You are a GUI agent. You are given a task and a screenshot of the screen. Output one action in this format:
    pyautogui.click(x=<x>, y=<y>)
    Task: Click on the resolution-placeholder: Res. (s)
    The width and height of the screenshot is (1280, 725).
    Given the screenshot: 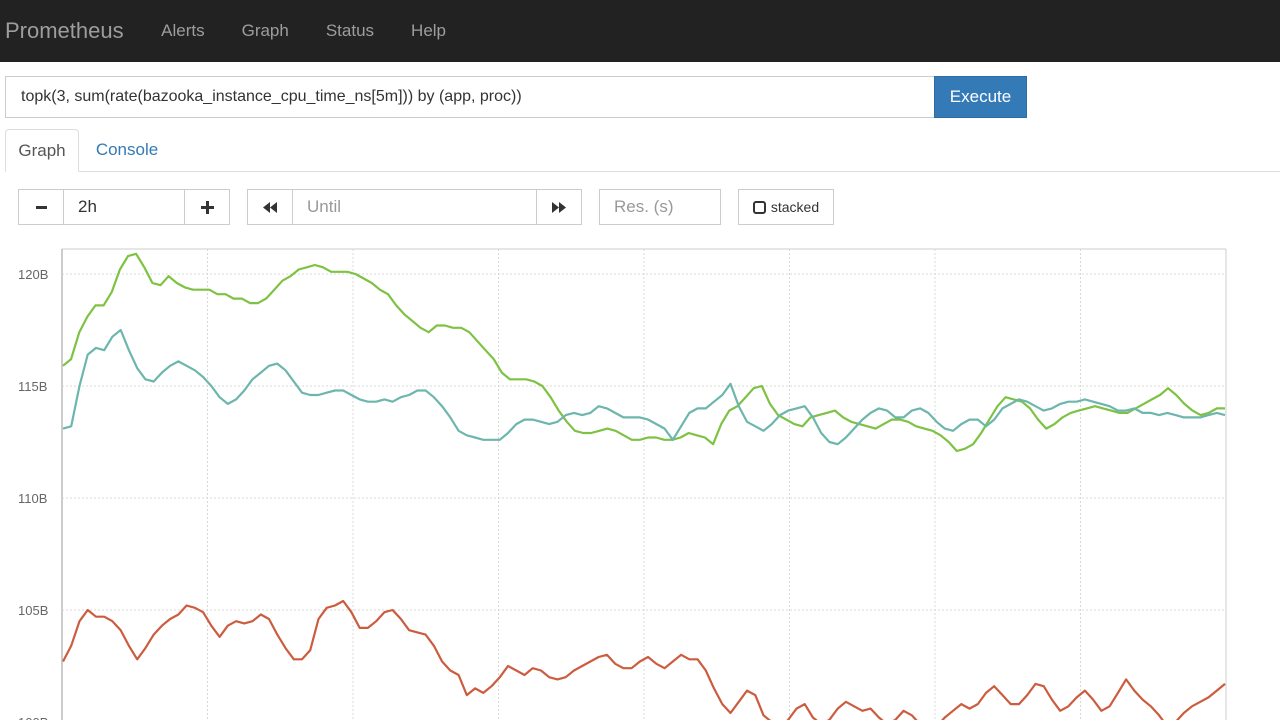 What is the action you would take?
    pyautogui.click(x=644, y=206)
    